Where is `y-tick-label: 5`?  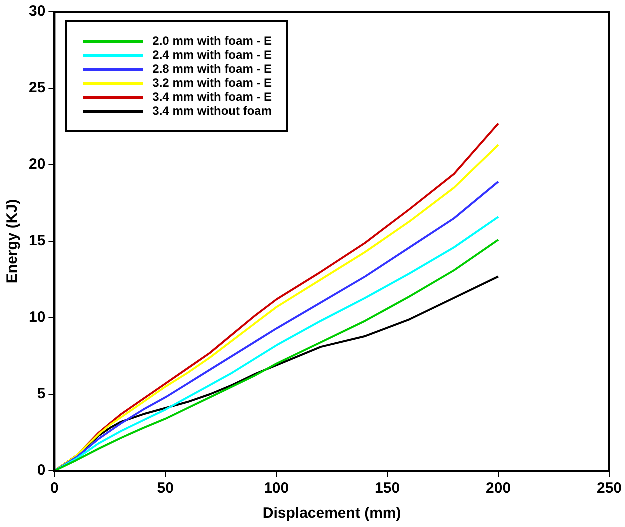 y-tick-label: 5 is located at coordinates (41, 394).